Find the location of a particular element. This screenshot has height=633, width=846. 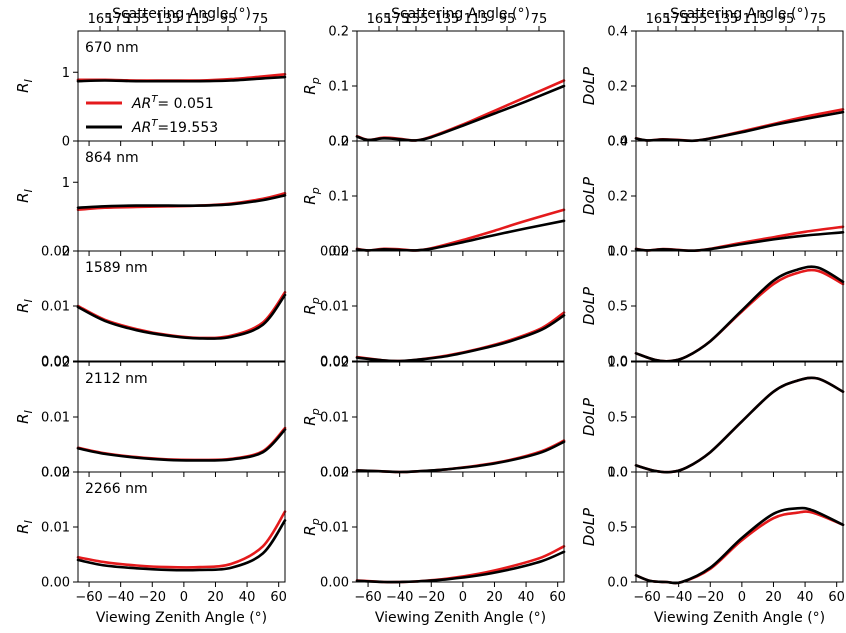

panel-r3-c3: 0.0 0.5 1.0 DoLP is located at coordinates (712, 307).